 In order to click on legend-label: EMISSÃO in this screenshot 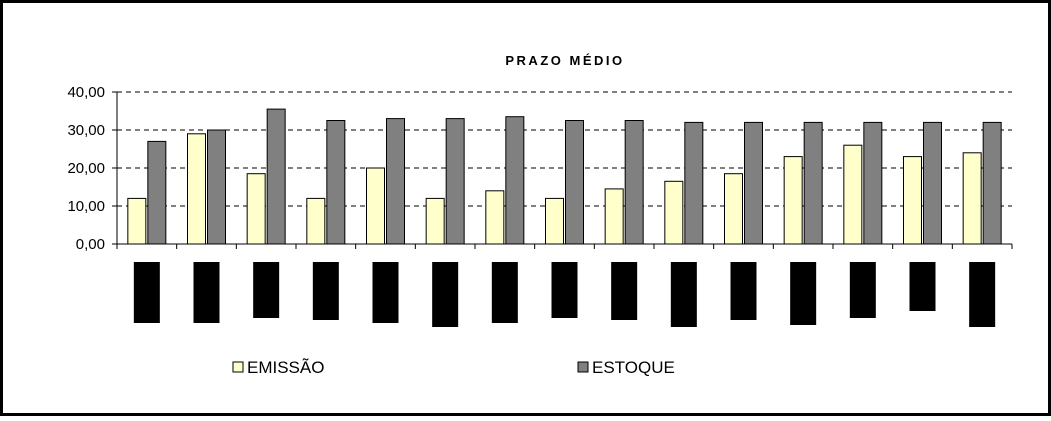, I will do `click(285, 367)`.